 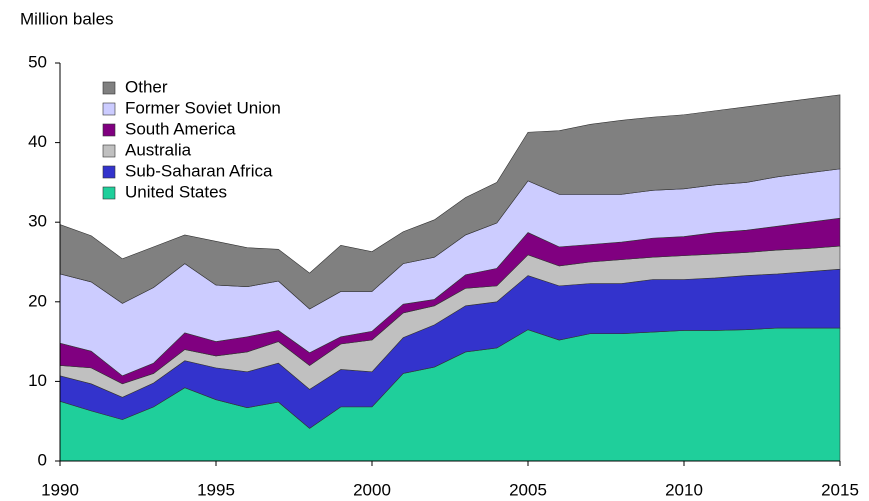 I want to click on y-tick-label: 0, so click(x=42, y=459).